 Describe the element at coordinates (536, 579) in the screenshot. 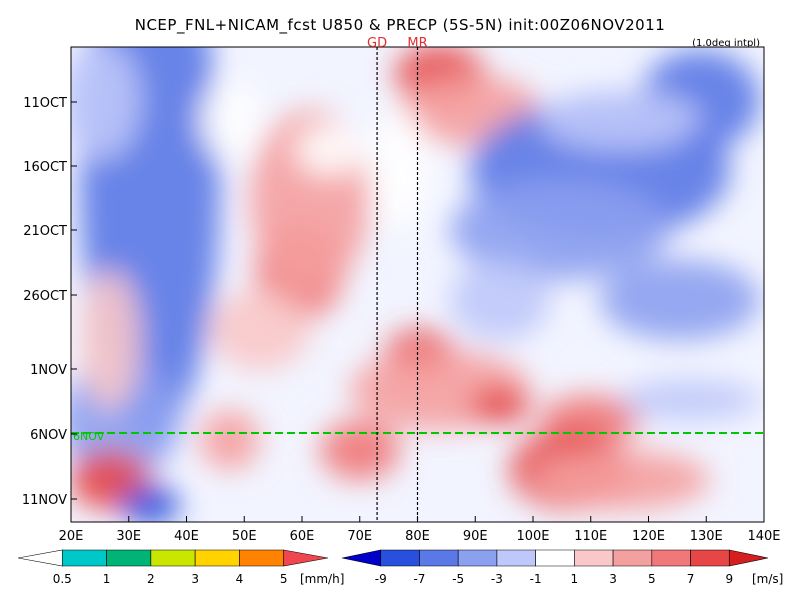

I see `legend-label: -1` at that location.